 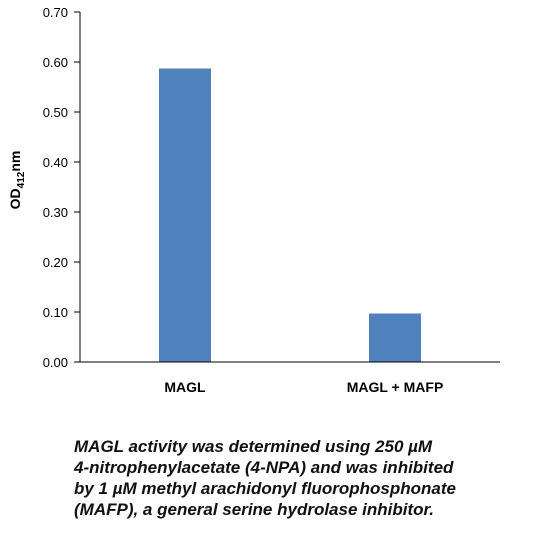 What do you see at coordinates (55, 62) in the screenshot?
I see `y-tick-label: 0.60` at bounding box center [55, 62].